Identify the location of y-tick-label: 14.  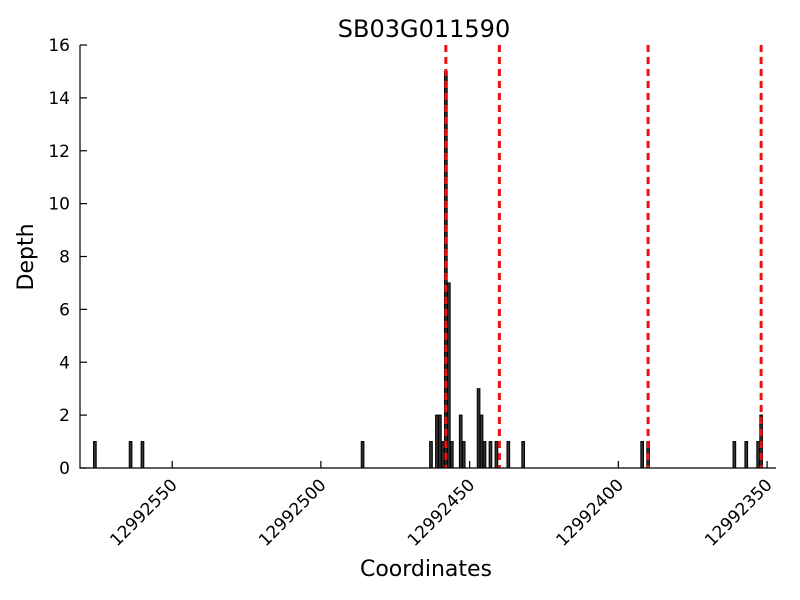
(59, 99).